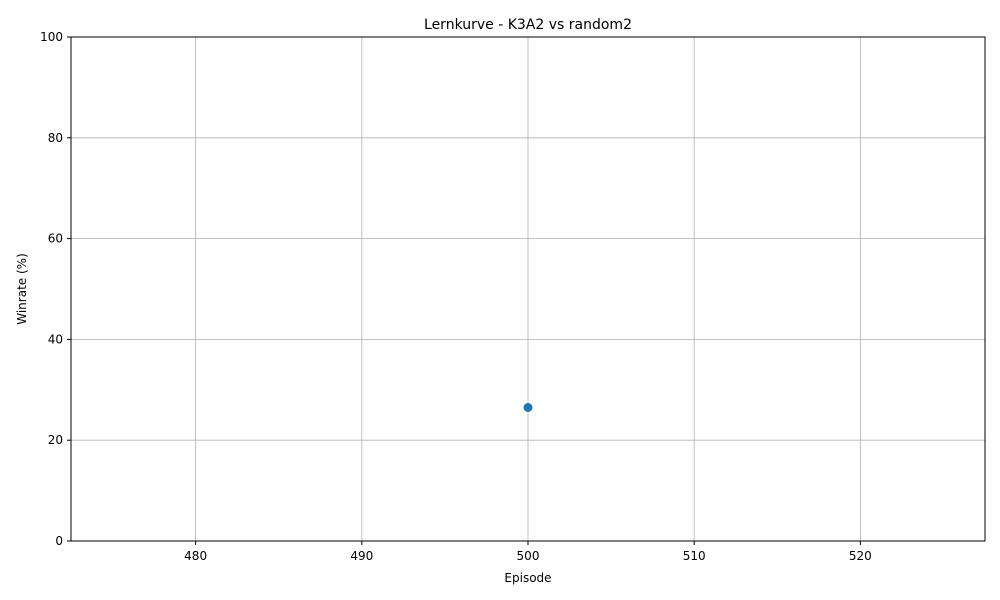 Image resolution: width=1000 pixels, height=600 pixels. Describe the element at coordinates (55, 138) in the screenshot. I see `y-tick-label: 80` at that location.